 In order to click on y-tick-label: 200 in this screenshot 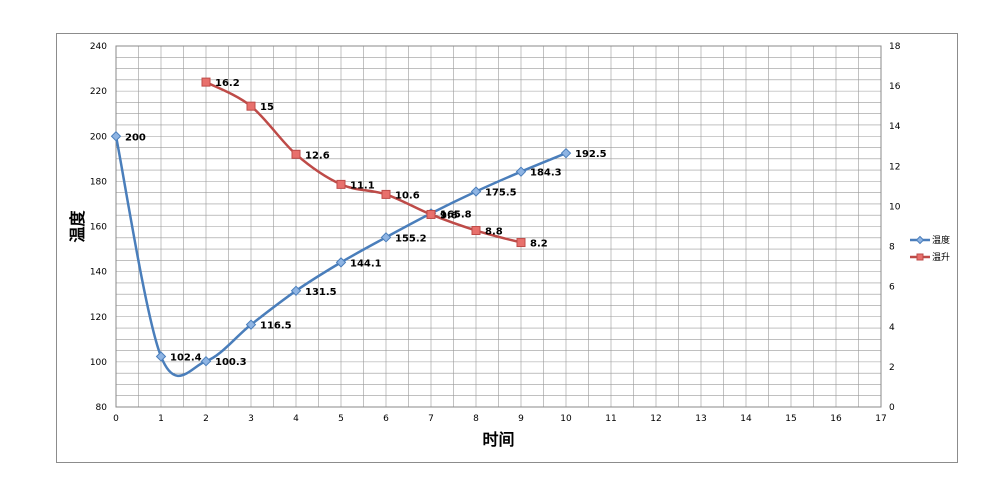, I will do `click(98, 137)`.